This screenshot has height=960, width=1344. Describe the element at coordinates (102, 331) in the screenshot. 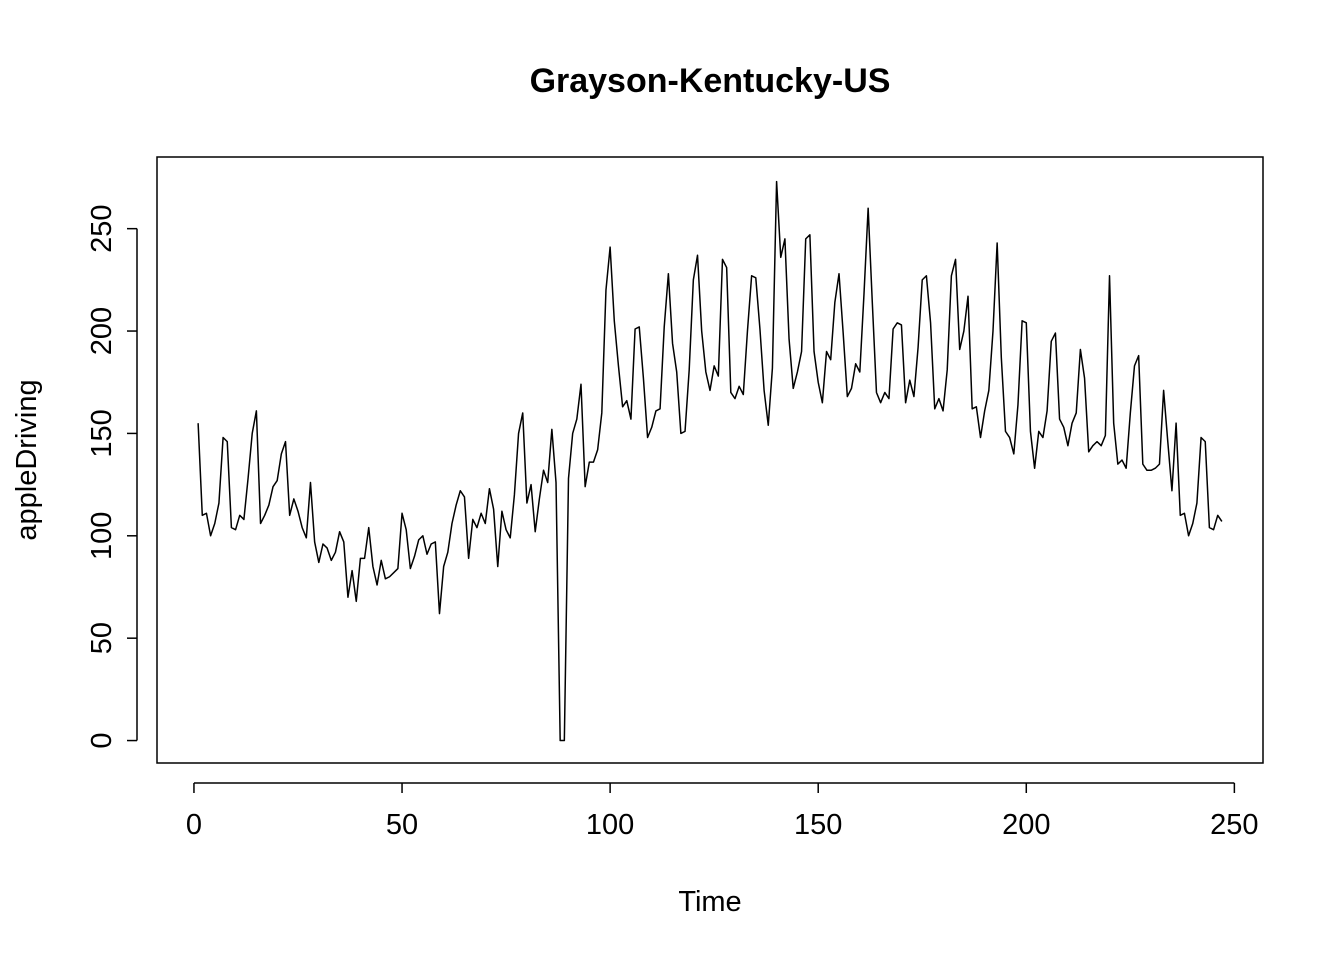

I see `y-tick-label: 200` at that location.